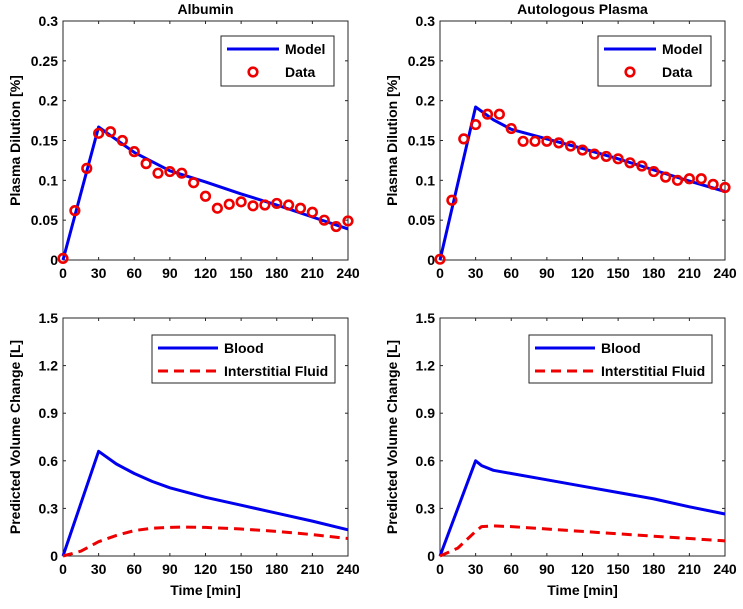 Image resolution: width=743 pixels, height=609 pixels. I want to click on legend-label: Blood, so click(244, 348).